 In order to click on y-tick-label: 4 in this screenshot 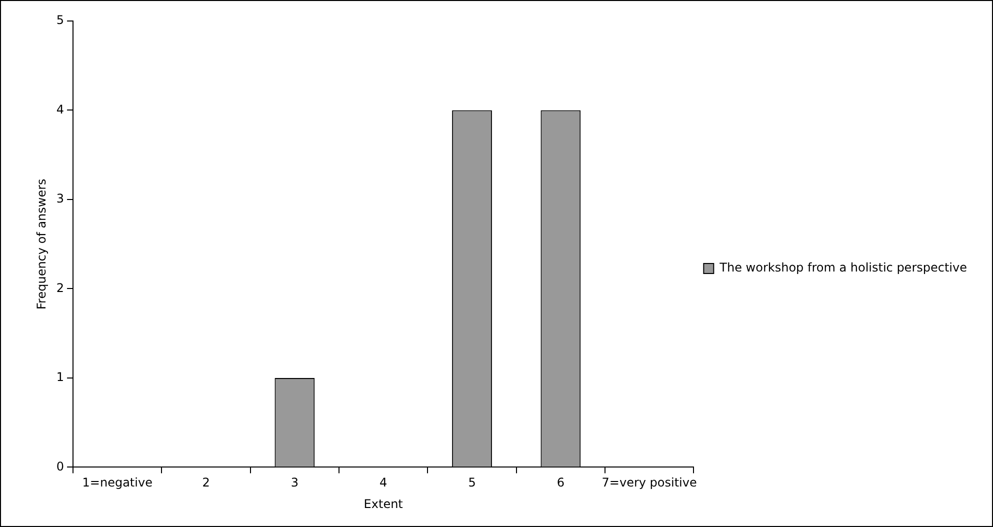, I will do `click(60, 109)`.